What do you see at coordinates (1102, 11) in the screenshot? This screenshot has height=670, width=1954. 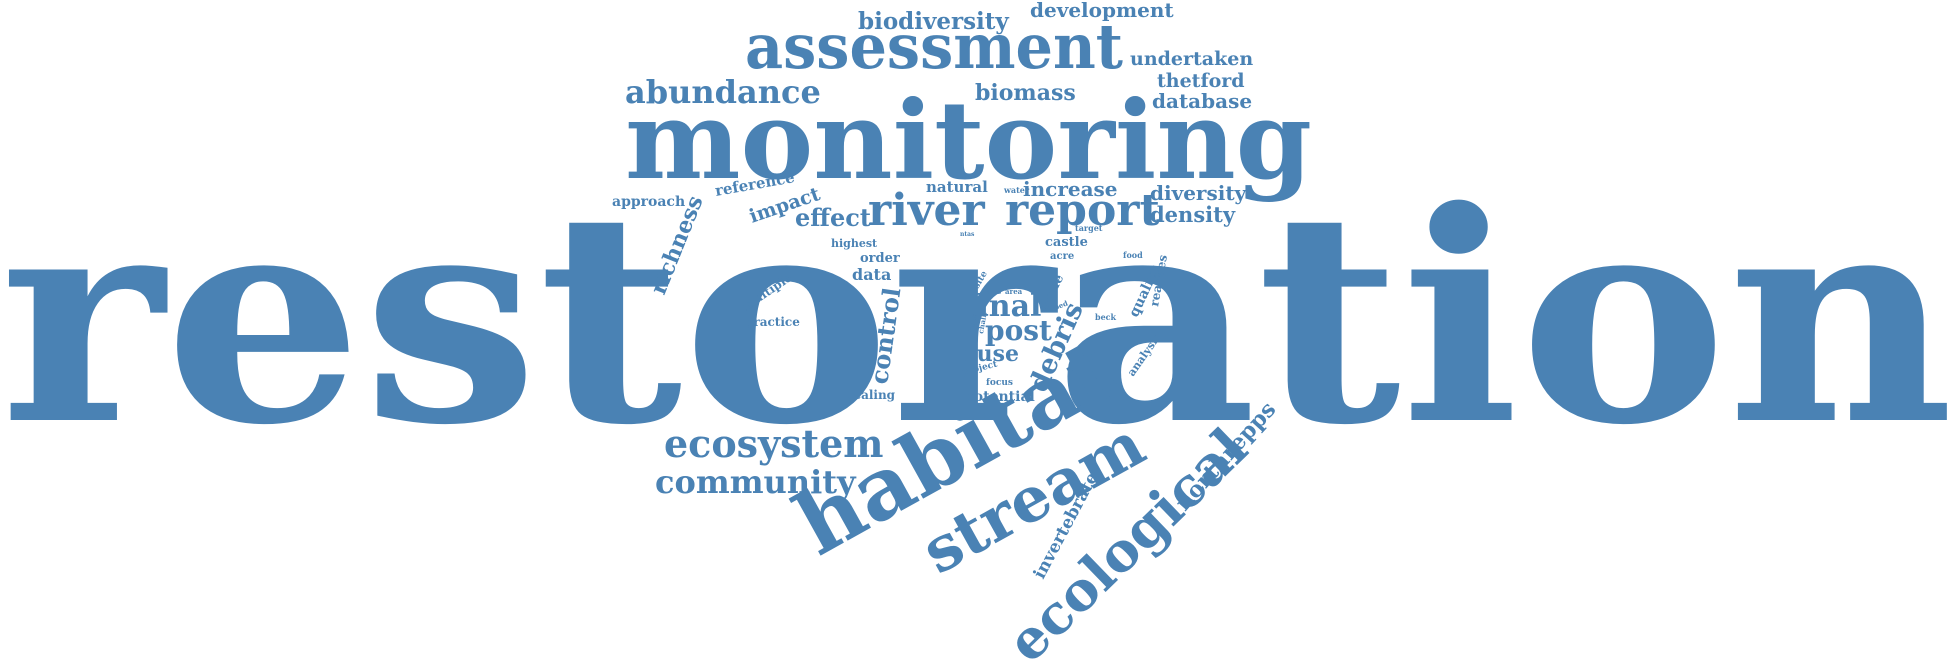 I see `word-development: development` at bounding box center [1102, 11].